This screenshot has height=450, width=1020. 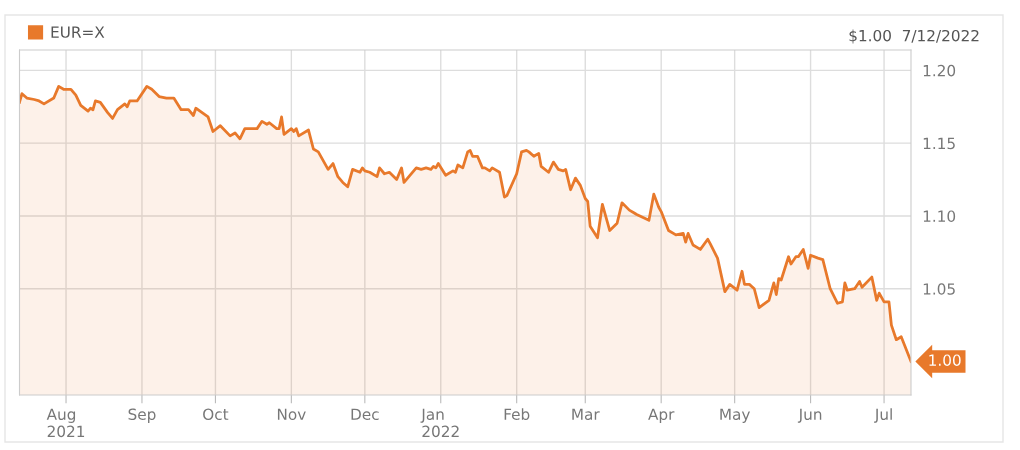 What do you see at coordinates (365, 414) in the screenshot?
I see `x-tick-label: Dec` at bounding box center [365, 414].